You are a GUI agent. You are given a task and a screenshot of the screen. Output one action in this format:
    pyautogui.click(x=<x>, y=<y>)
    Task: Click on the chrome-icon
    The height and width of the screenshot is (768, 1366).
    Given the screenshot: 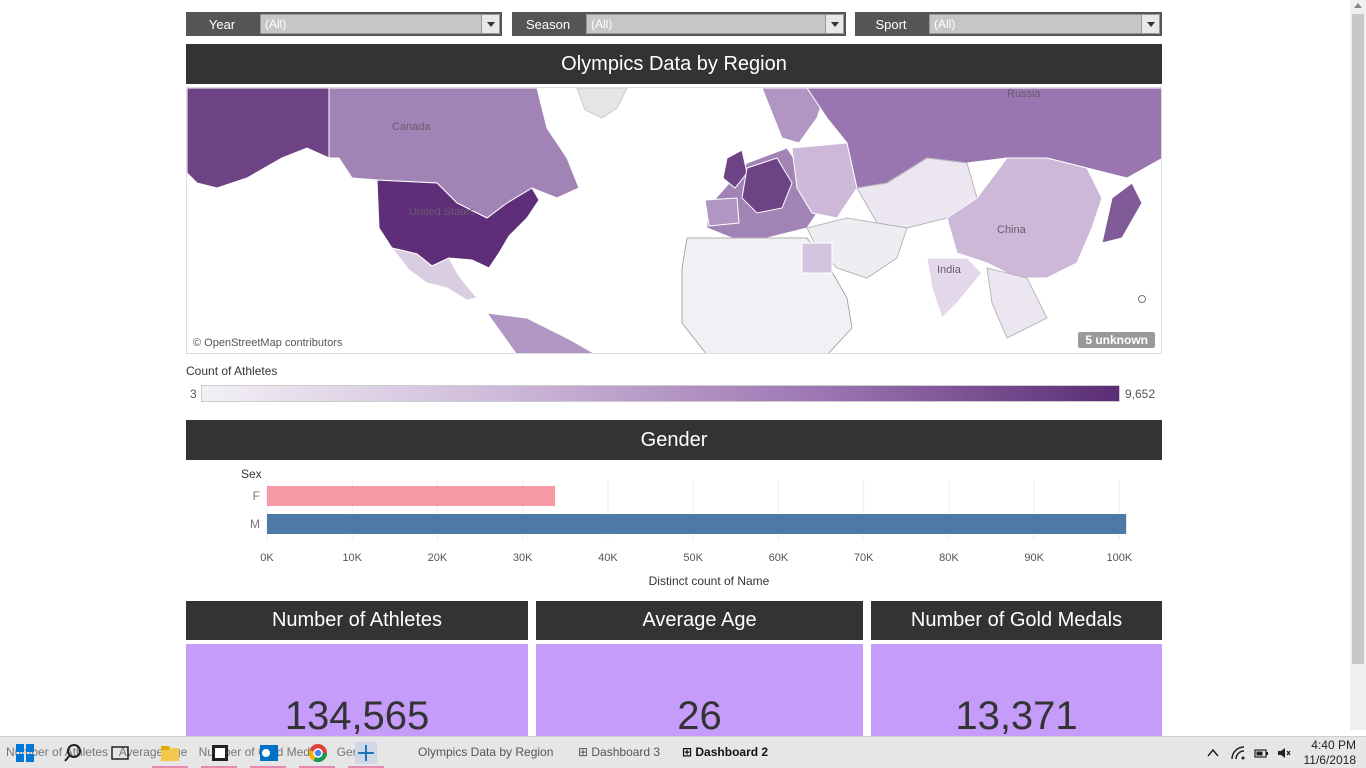 What is the action you would take?
    pyautogui.click(x=318, y=753)
    